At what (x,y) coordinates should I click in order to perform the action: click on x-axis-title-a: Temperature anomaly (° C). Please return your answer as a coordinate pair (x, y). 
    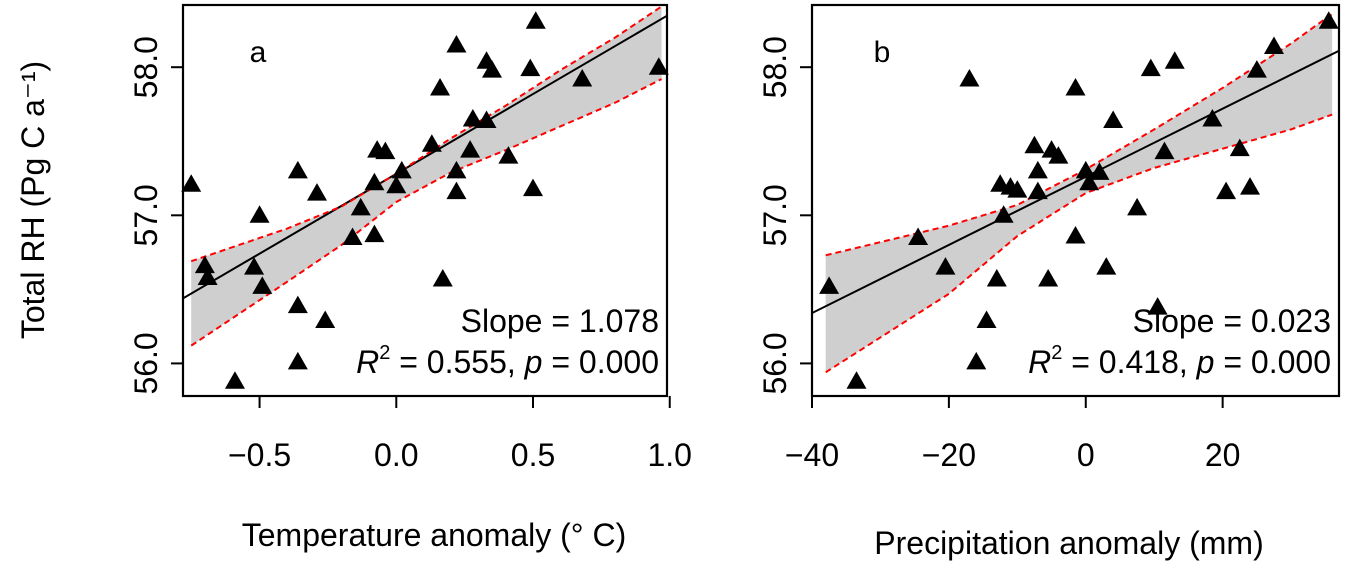
    Looking at the image, I should click on (434, 535).